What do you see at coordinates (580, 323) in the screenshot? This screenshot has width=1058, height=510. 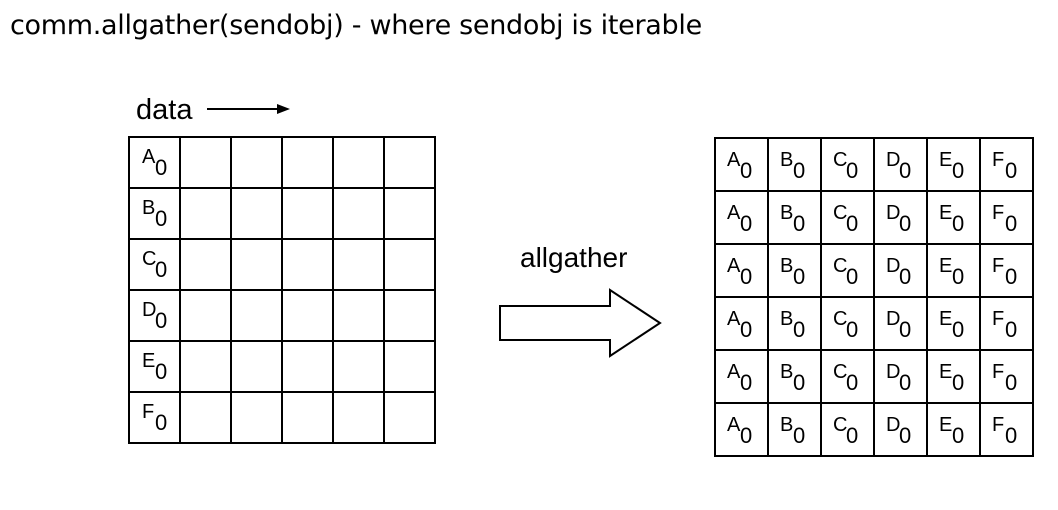 I see `allgather-arrow-icon` at bounding box center [580, 323].